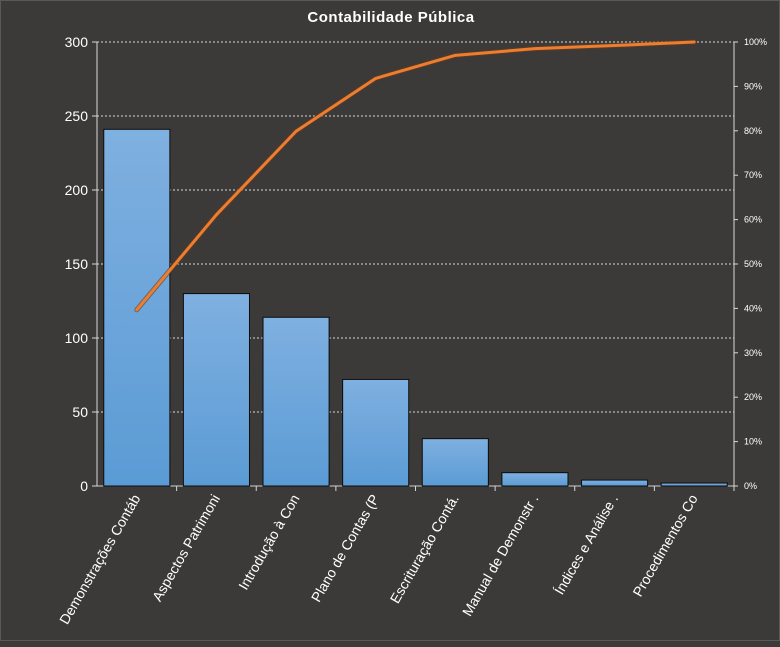 The height and width of the screenshot is (647, 780). Describe the element at coordinates (753, 131) in the screenshot. I see `y2-tick-label: 80%` at that location.